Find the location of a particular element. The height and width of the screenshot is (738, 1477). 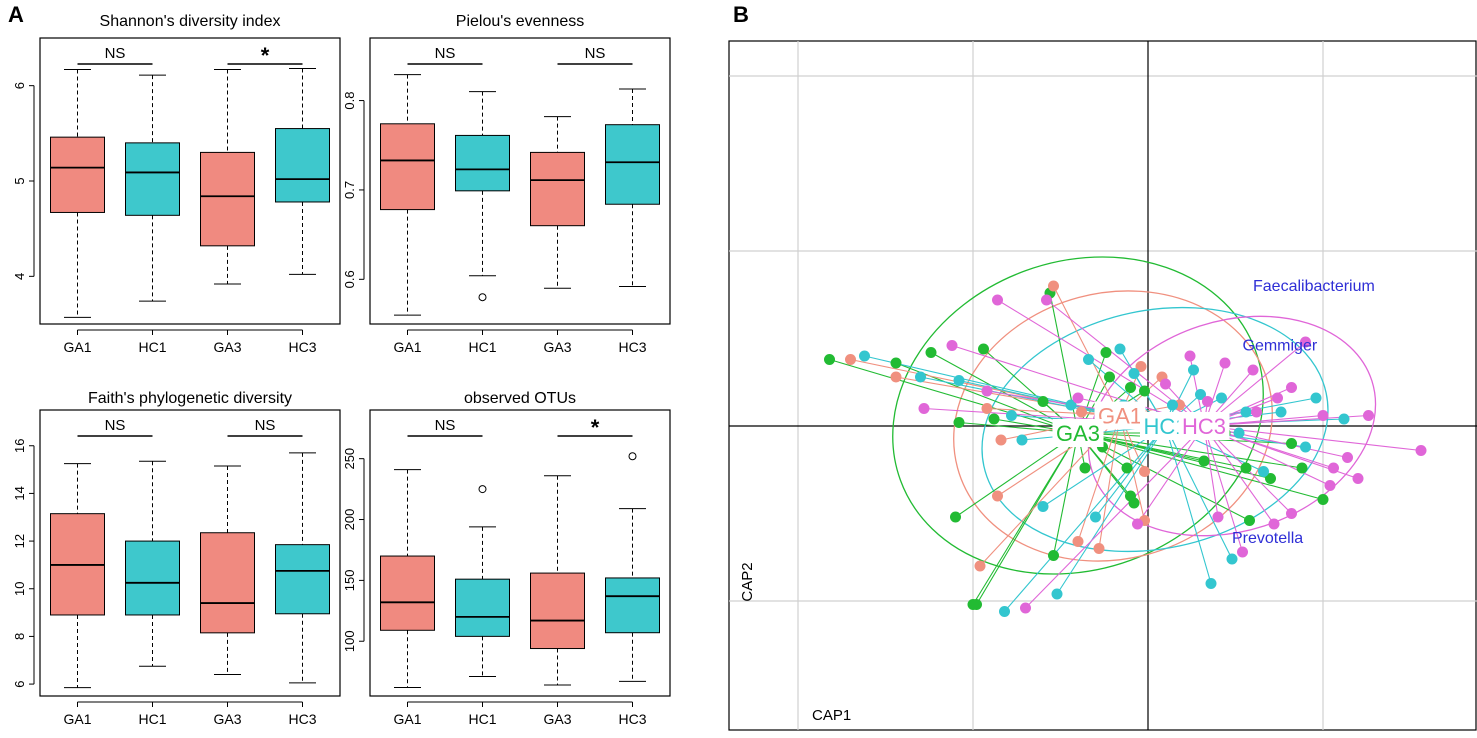

ellipse-GA1 is located at coordinates (1113, 426).